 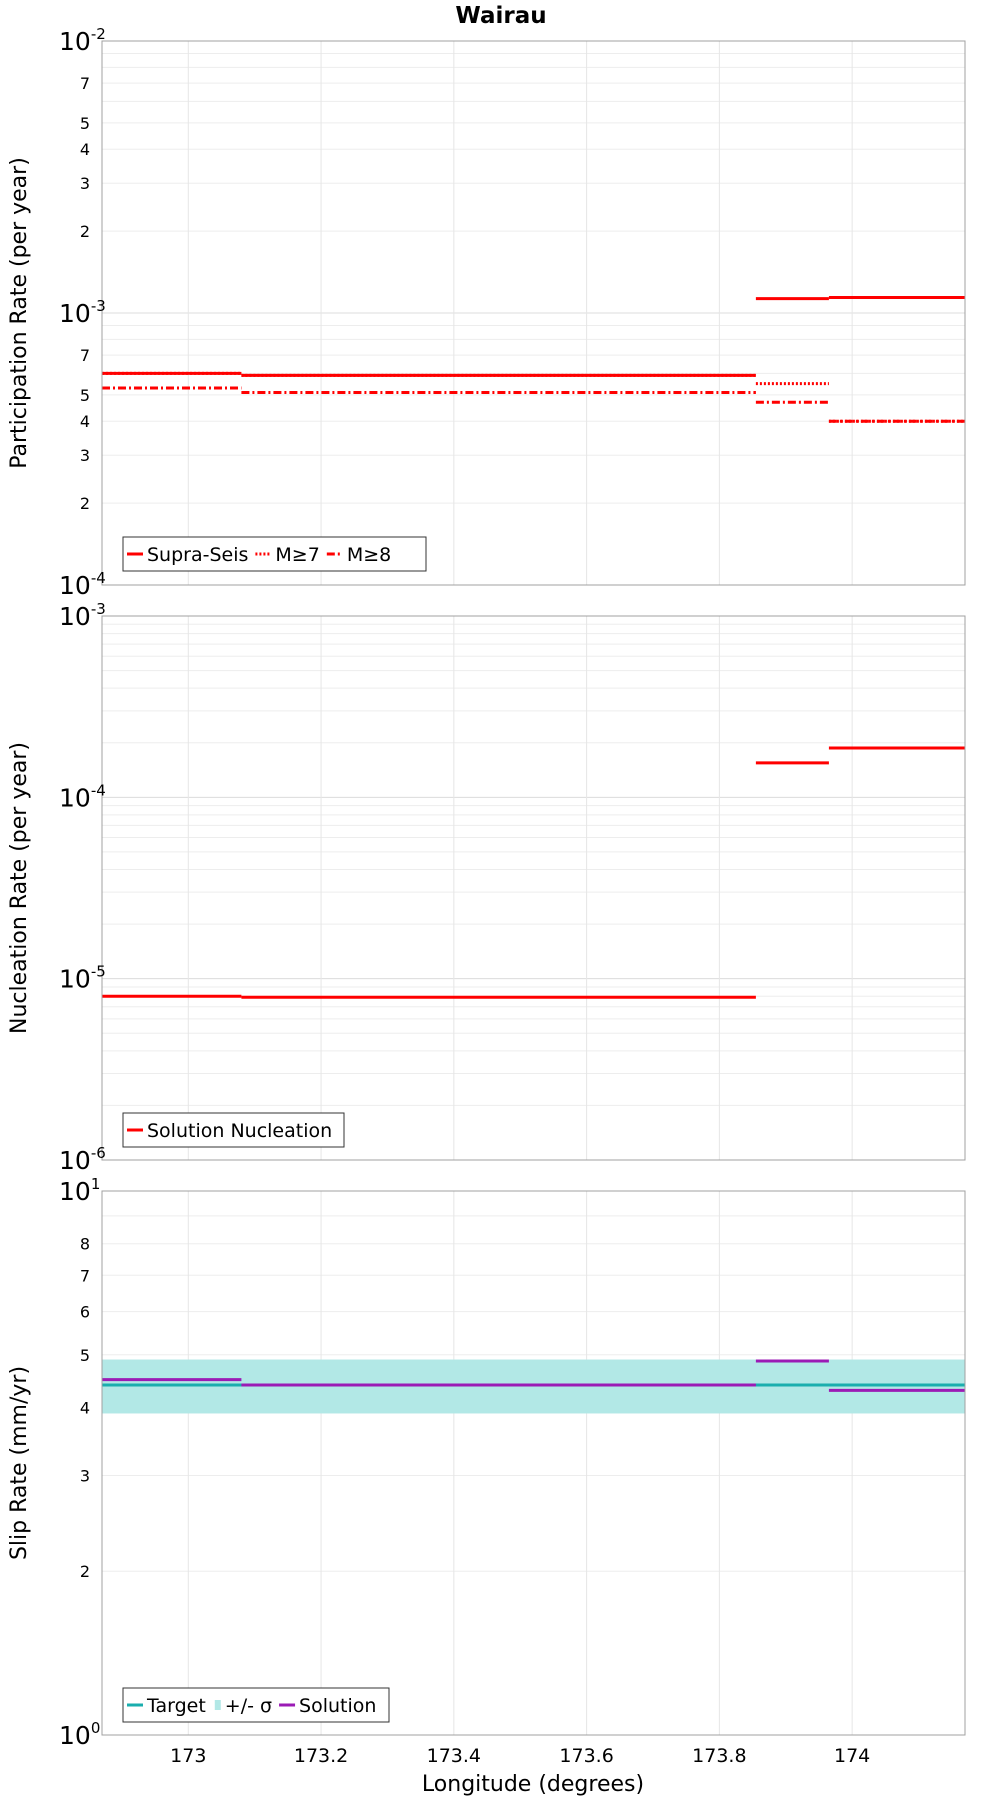 What do you see at coordinates (337, 1706) in the screenshot?
I see `legend-entry: Solution` at bounding box center [337, 1706].